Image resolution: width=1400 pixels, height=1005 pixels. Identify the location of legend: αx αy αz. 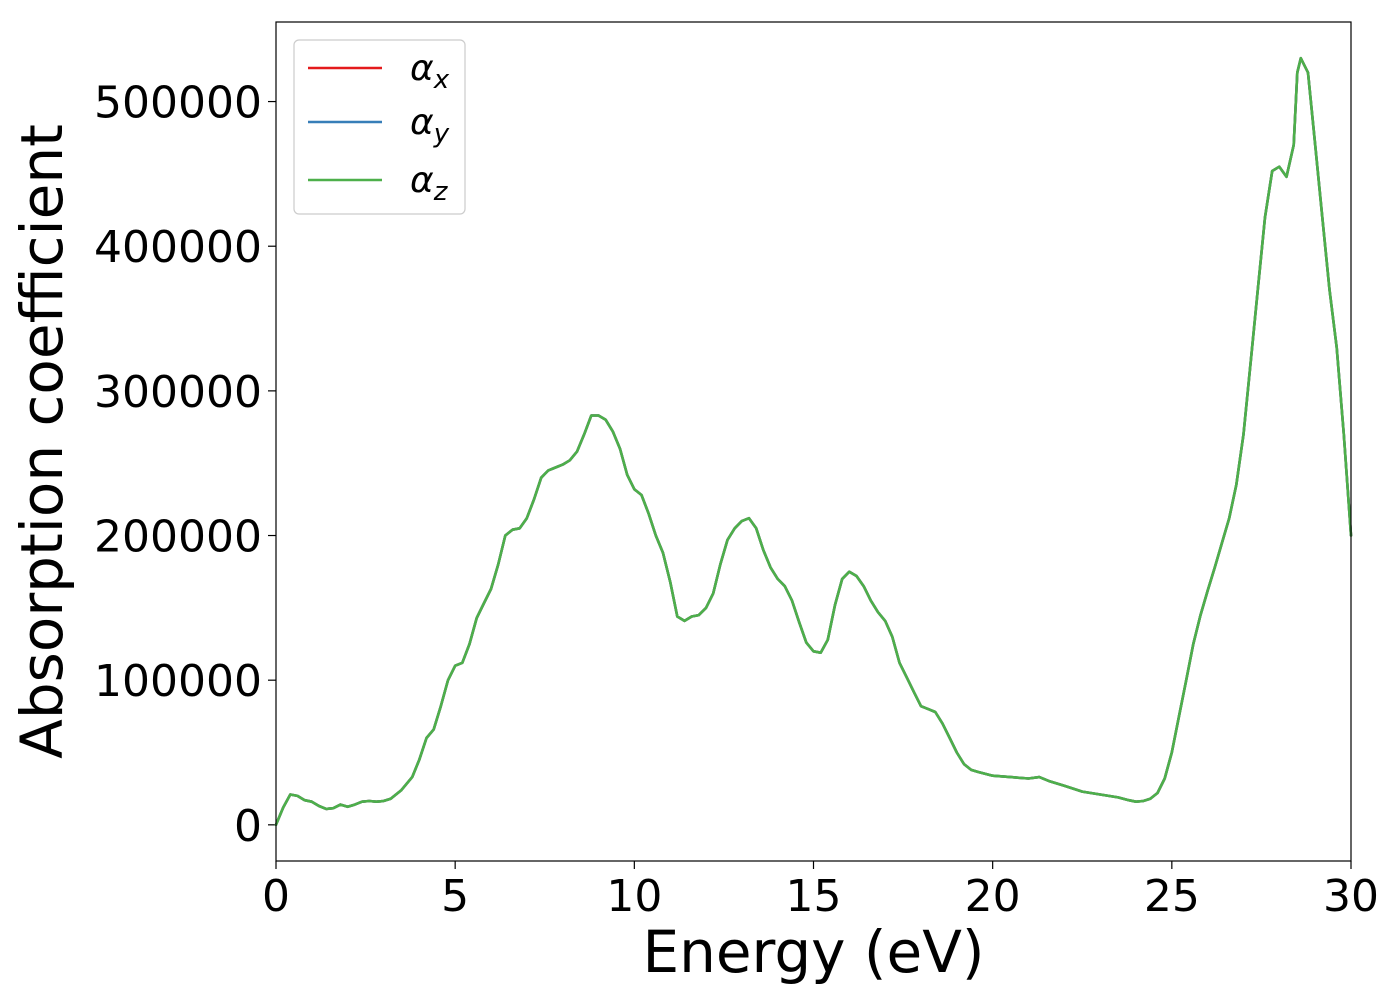
(379, 127).